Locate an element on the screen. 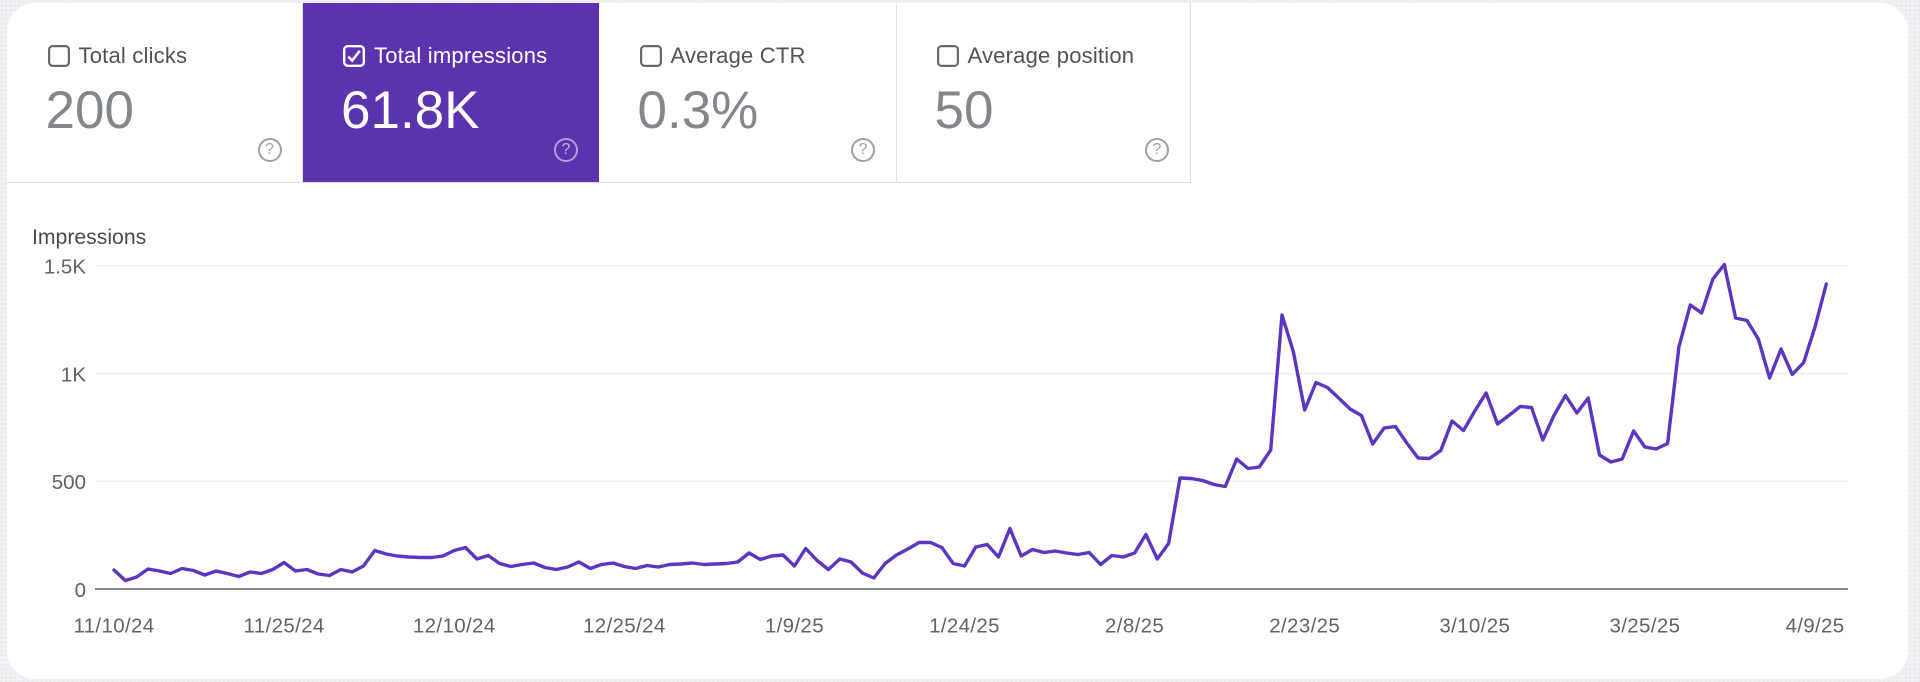  svg-text: 3/25/25 is located at coordinates (1644, 626).